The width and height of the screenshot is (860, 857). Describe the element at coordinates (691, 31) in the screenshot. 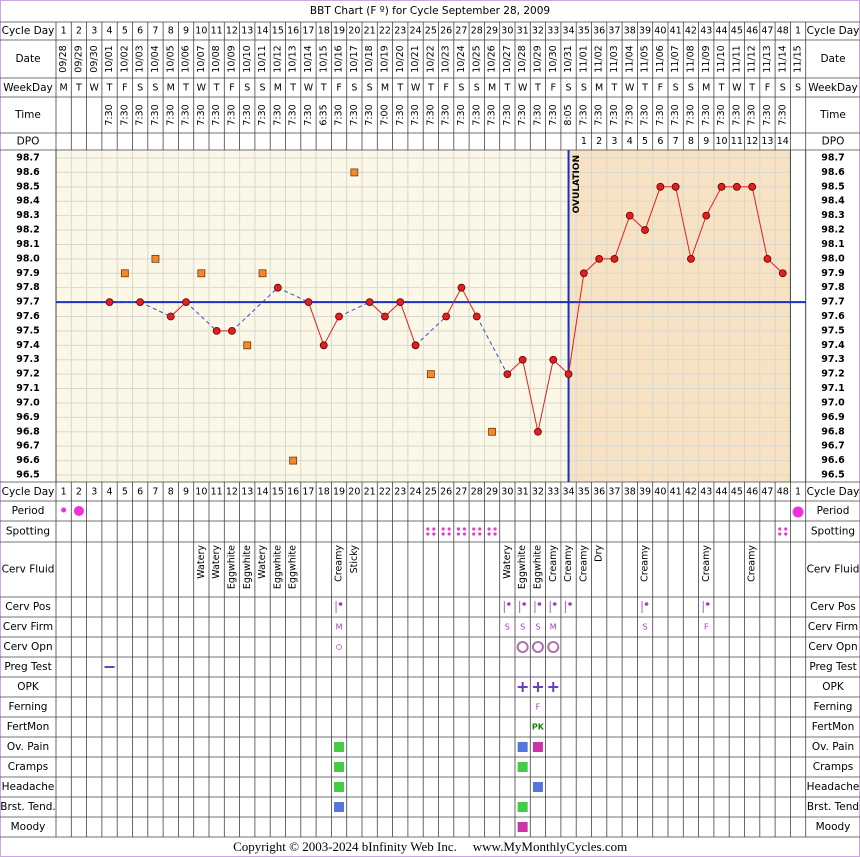

I see `cycle-day: 42` at that location.